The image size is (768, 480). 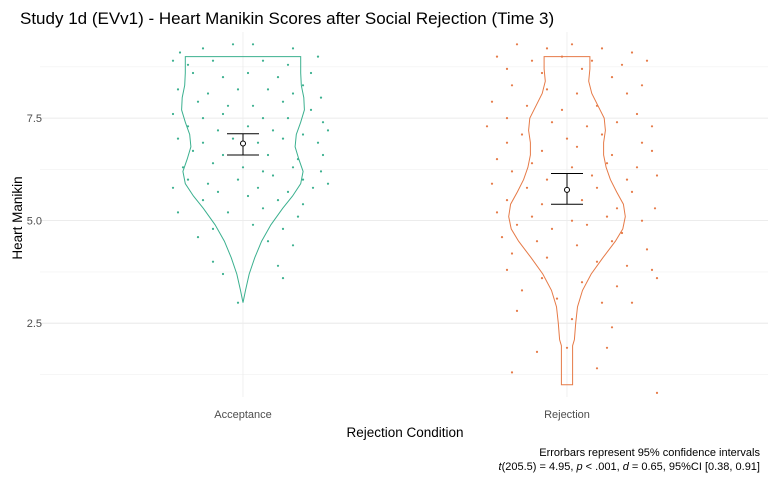 What do you see at coordinates (567, 221) in the screenshot?
I see `violin-rejection` at bounding box center [567, 221].